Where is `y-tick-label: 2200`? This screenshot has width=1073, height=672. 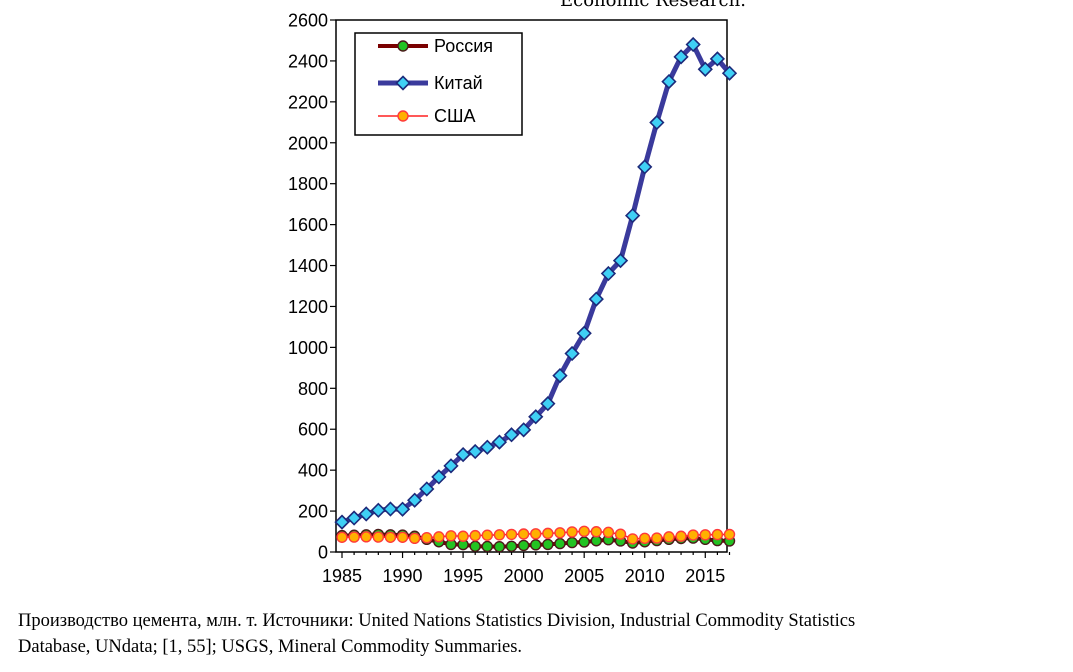 y-tick-label: 2200 is located at coordinates (308, 102).